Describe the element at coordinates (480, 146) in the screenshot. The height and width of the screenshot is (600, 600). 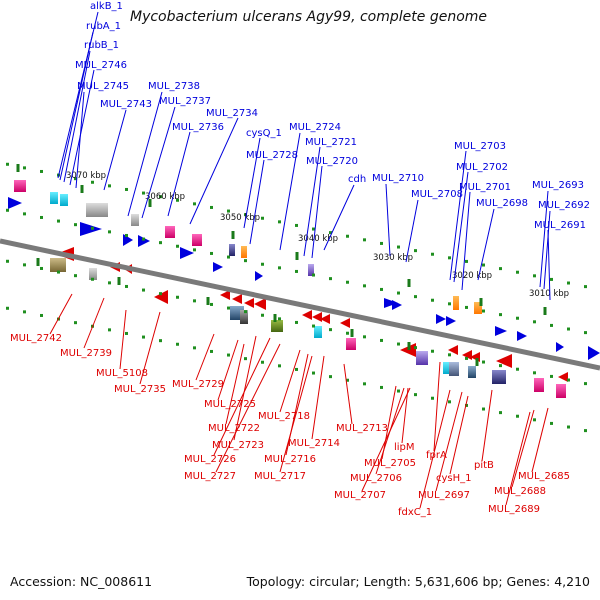
I see `forward-gene-label: MUL_2703` at that location.